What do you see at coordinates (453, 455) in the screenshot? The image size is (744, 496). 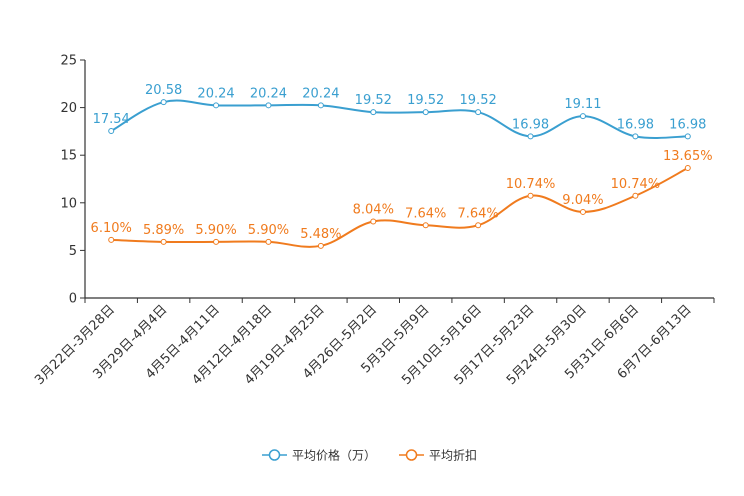 I see `legend-label: 平均折扣` at bounding box center [453, 455].